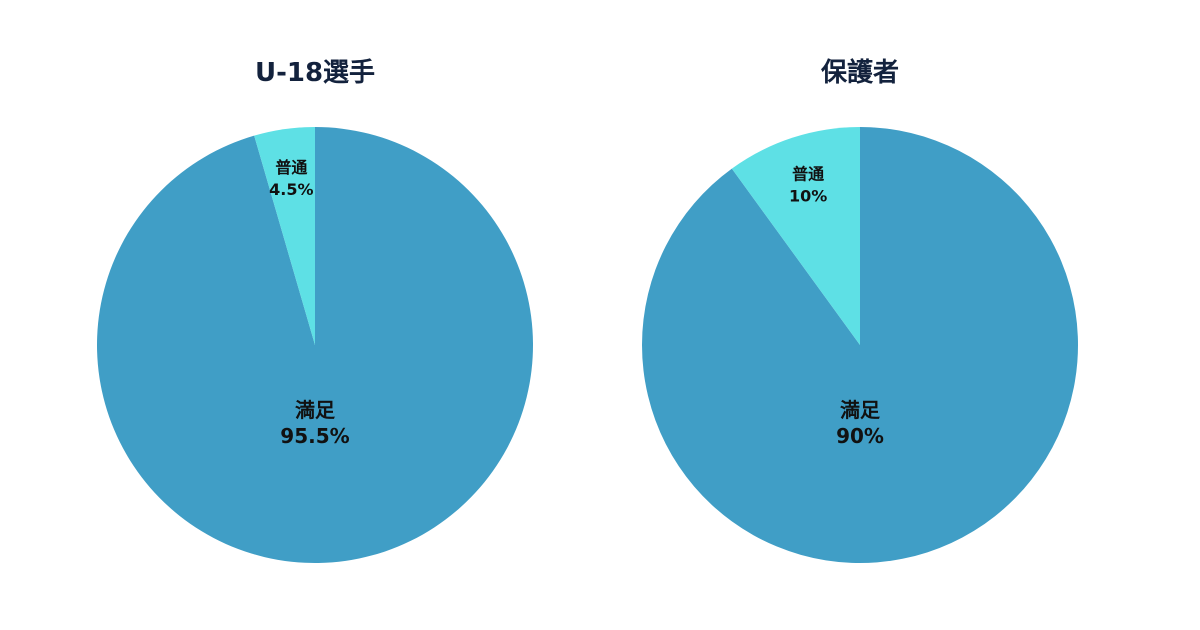 The image size is (1200, 630). Describe the element at coordinates (860, 436) in the screenshot. I see `slice-value-satisfied: 90%` at that location.